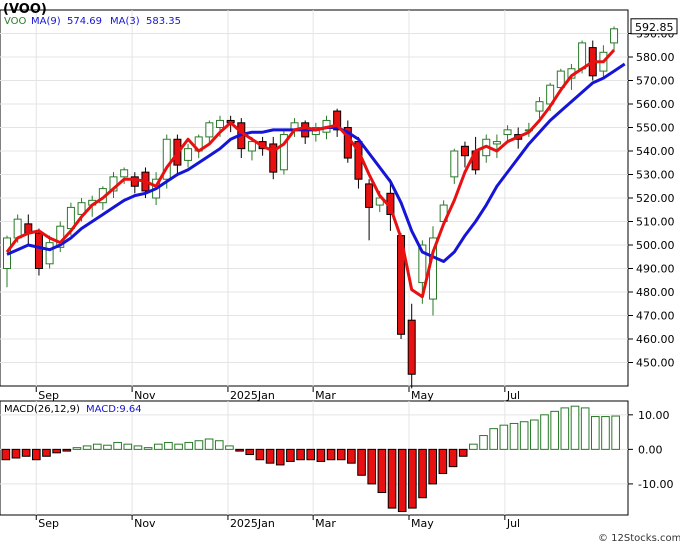 The width and height of the screenshot is (680, 546). What do you see at coordinates (655, 245) in the screenshot?
I see `price-tick-label: 500.00` at bounding box center [655, 245].